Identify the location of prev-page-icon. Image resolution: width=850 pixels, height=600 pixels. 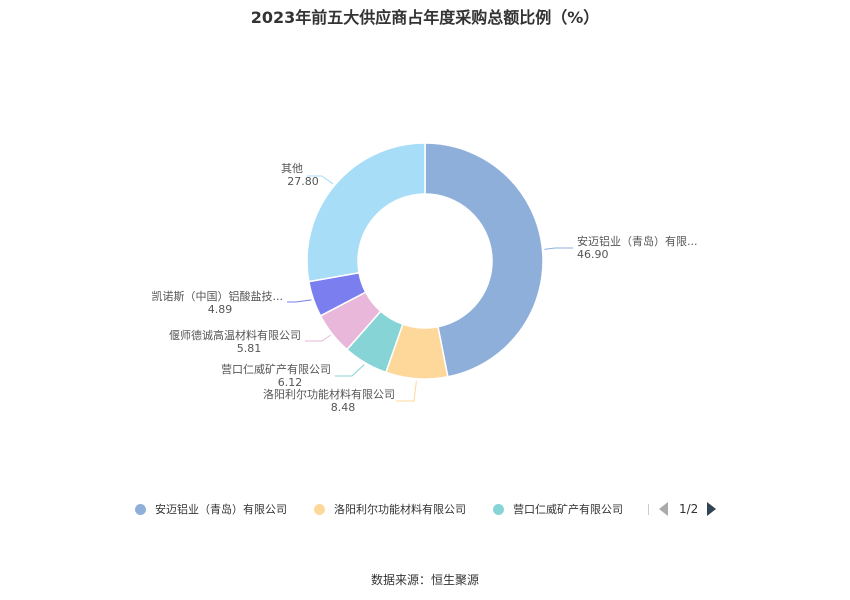
(663, 509).